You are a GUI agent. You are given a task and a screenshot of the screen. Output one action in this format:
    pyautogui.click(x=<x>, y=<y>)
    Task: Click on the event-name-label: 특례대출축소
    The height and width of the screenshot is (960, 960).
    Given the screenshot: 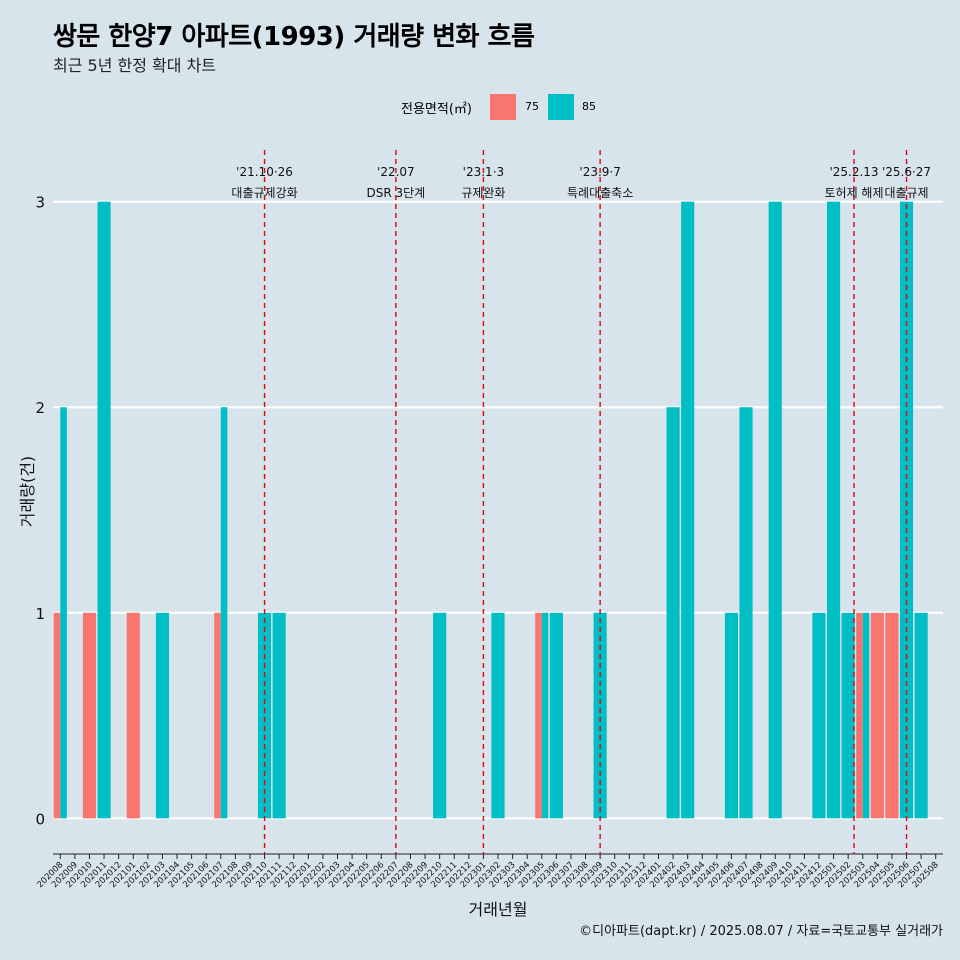 What is the action you would take?
    pyautogui.click(x=600, y=193)
    